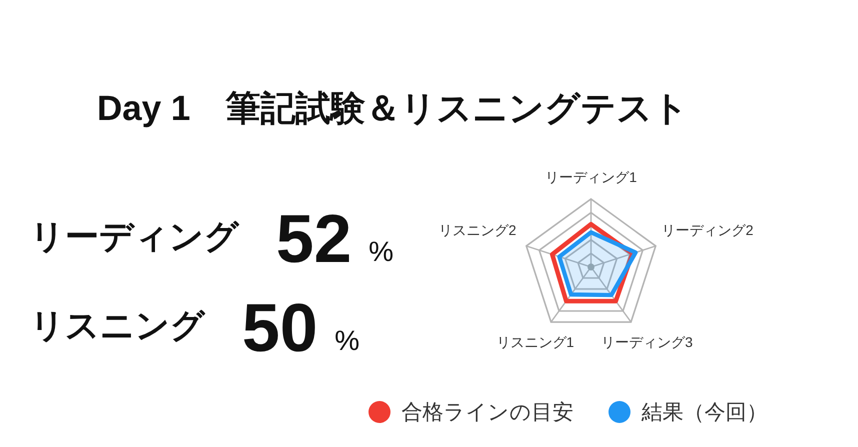 The height and width of the screenshot is (447, 858). What do you see at coordinates (708, 230) in the screenshot?
I see `category-label: リーディング2` at bounding box center [708, 230].